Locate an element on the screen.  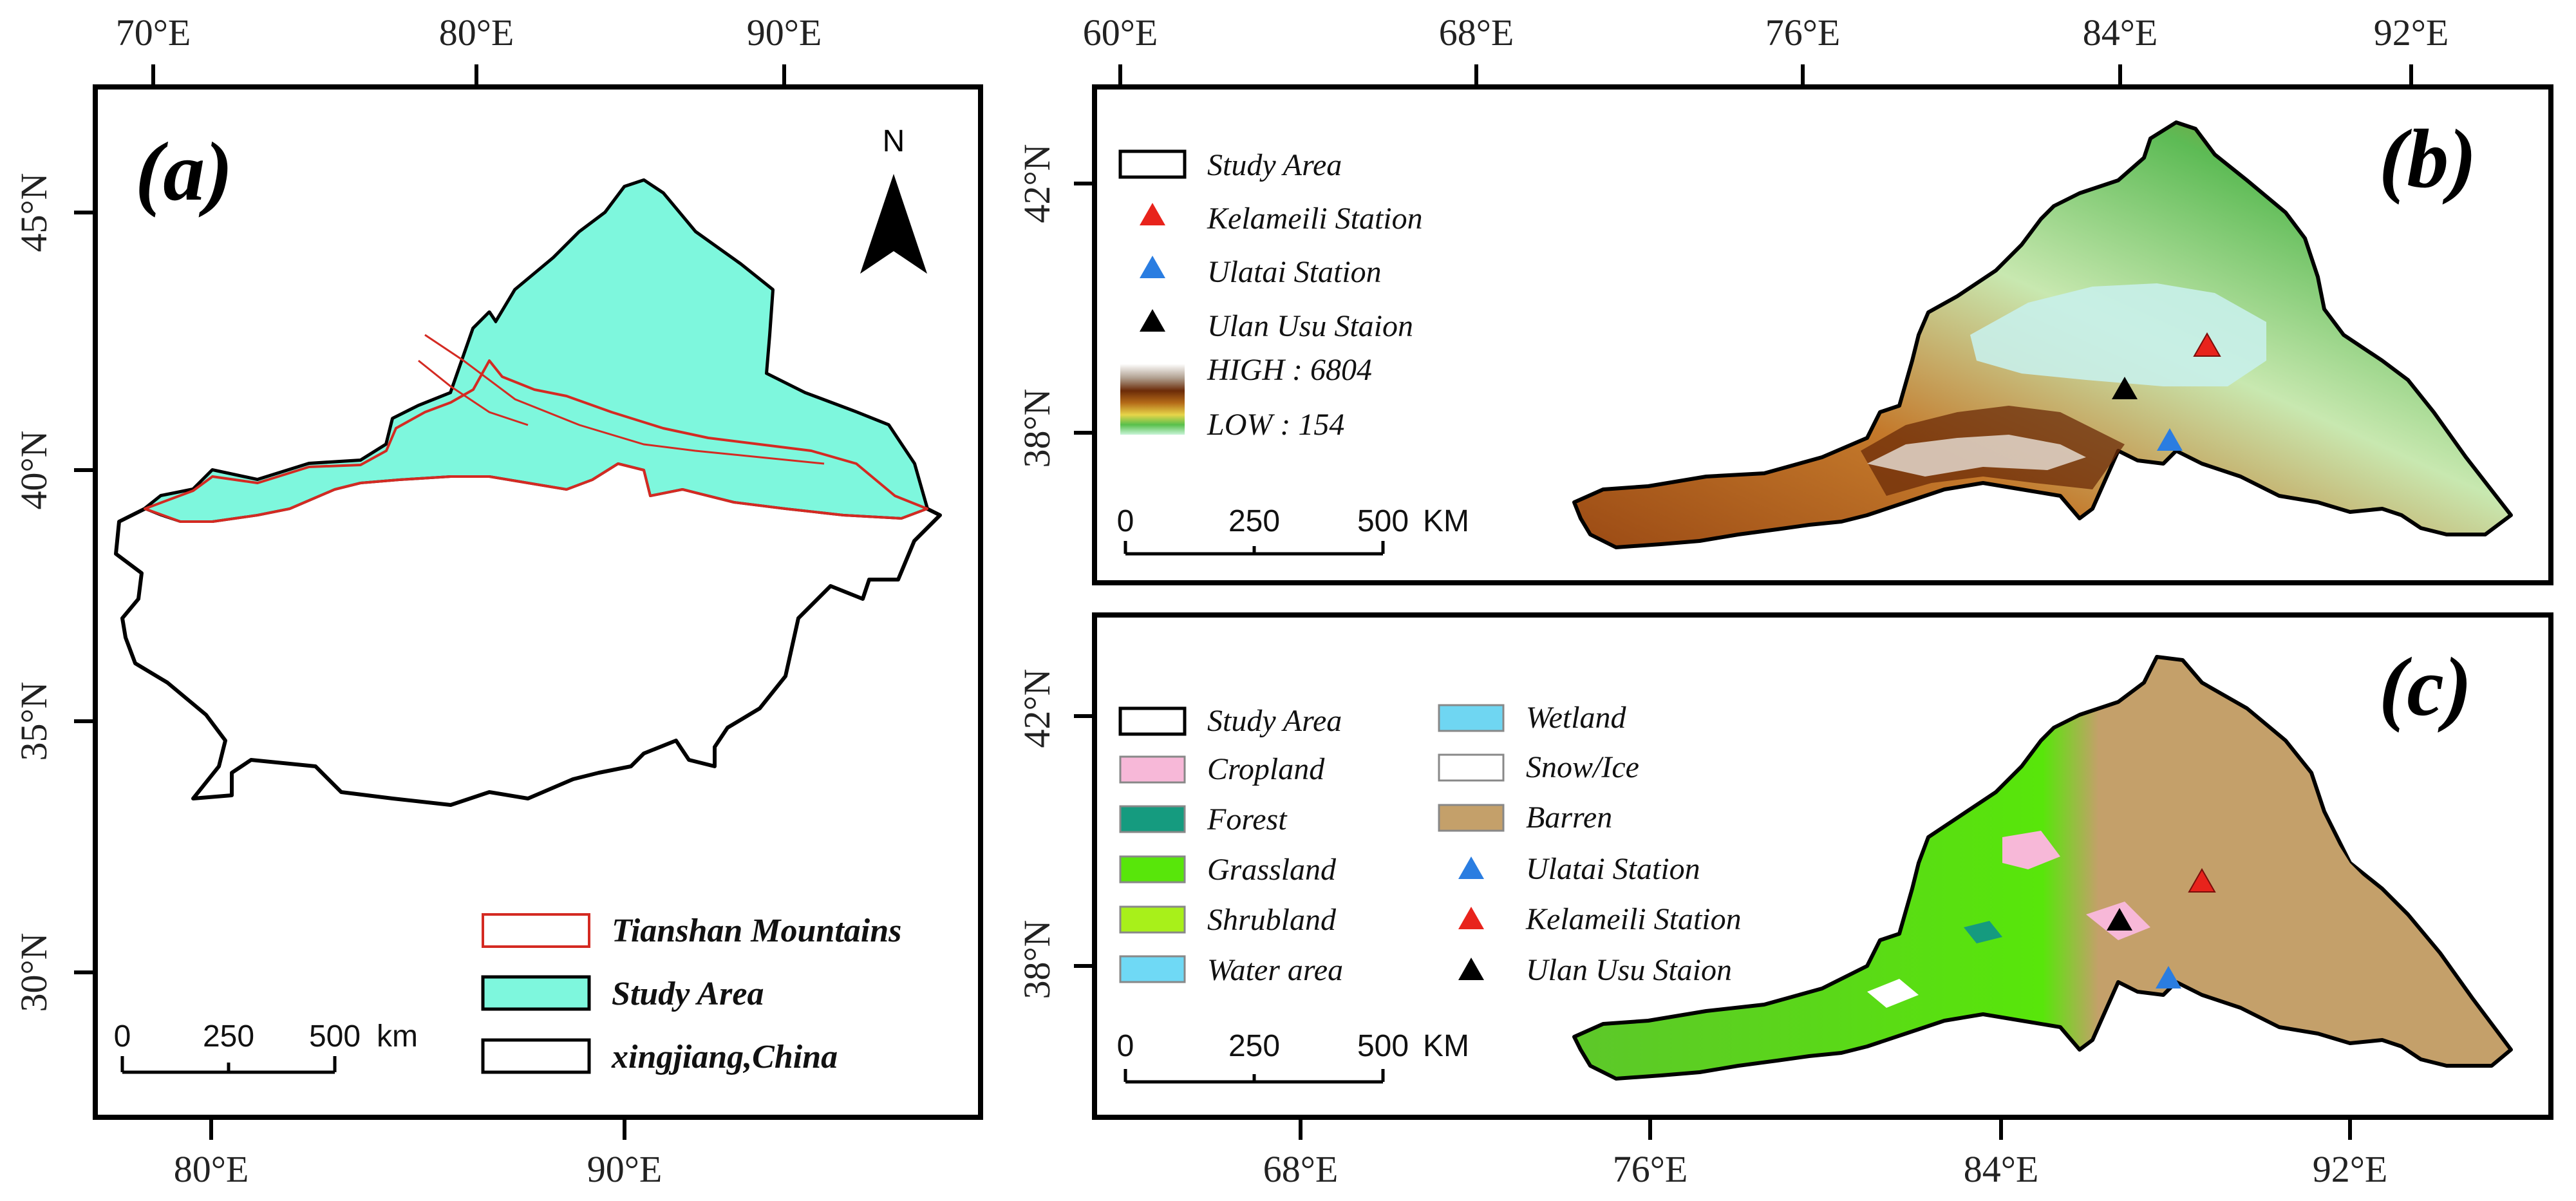
north-label: N is located at coordinates (894, 141).